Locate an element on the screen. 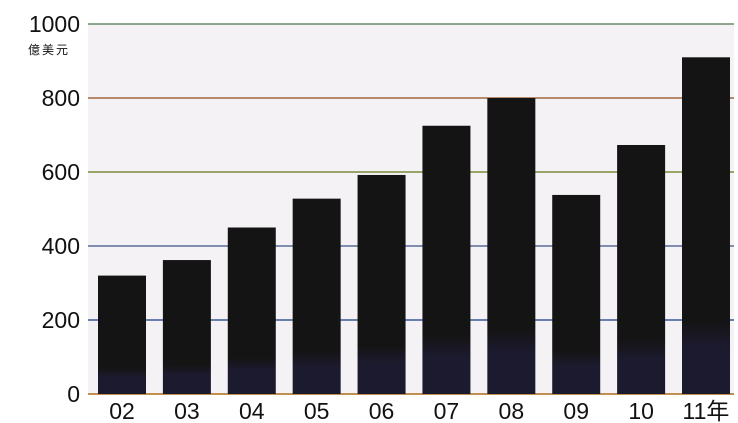 This screenshot has width=738, height=423. y-unit-label: 億美元 is located at coordinates (49, 50).